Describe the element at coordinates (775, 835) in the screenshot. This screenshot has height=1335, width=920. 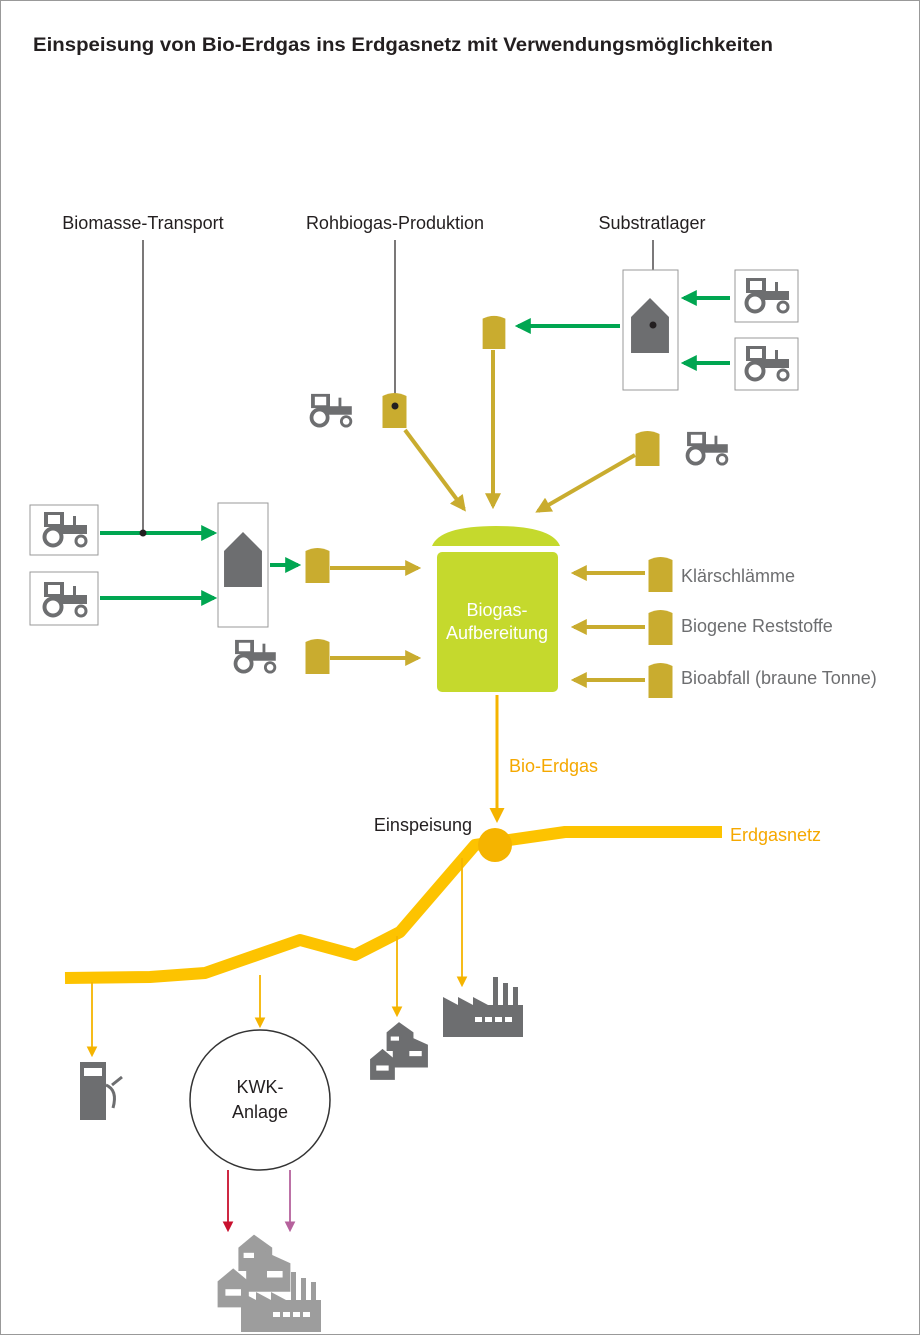
I see `label: Erdgasnetz` at that location.